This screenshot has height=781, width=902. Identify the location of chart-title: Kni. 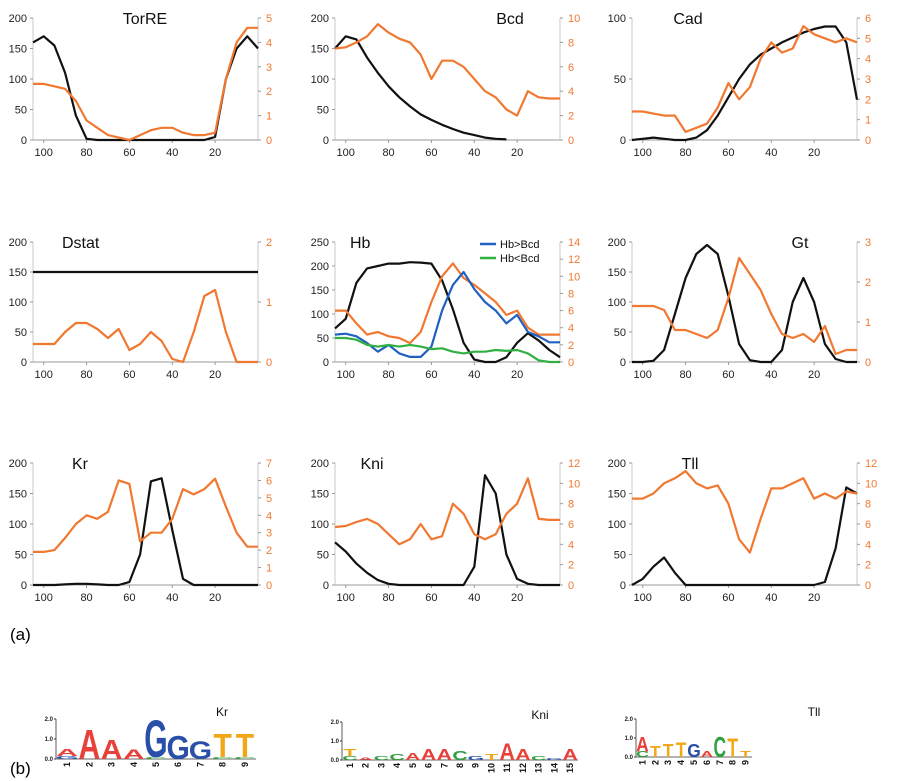
(371, 464).